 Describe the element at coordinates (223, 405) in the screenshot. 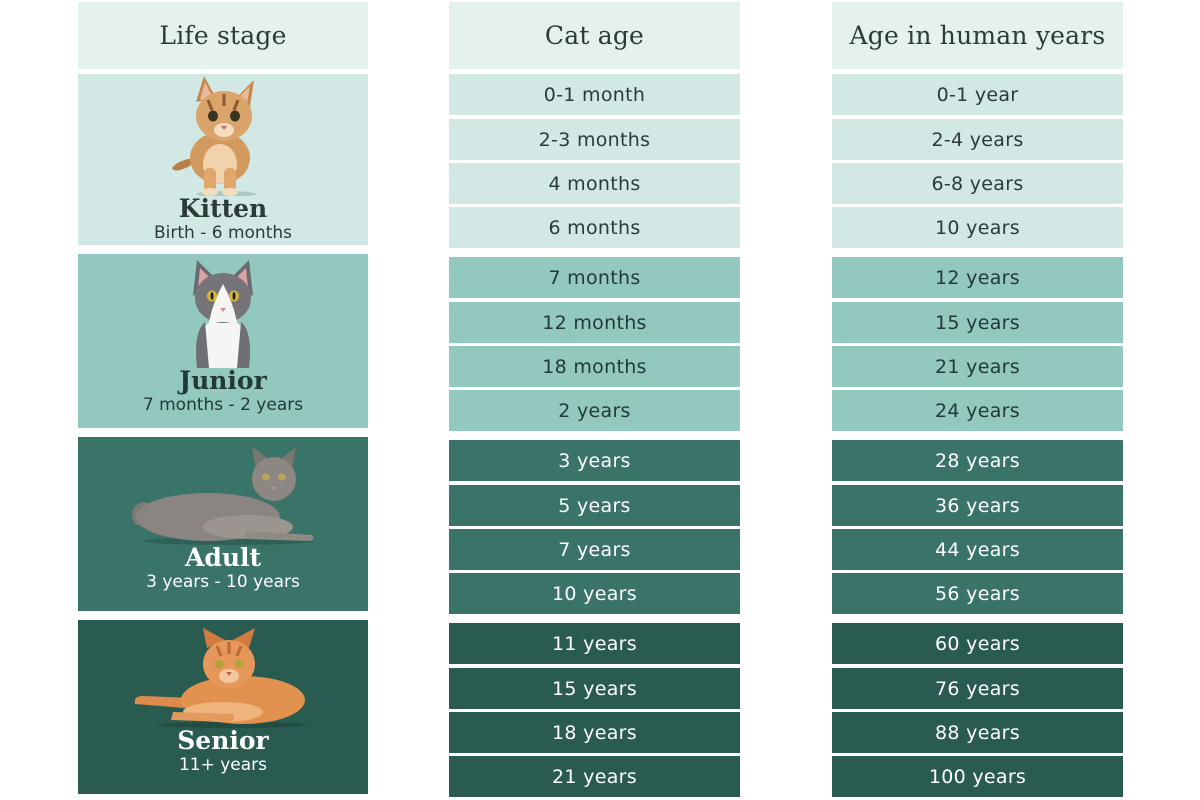

I see `stage-range: 7 months - 2 years` at that location.